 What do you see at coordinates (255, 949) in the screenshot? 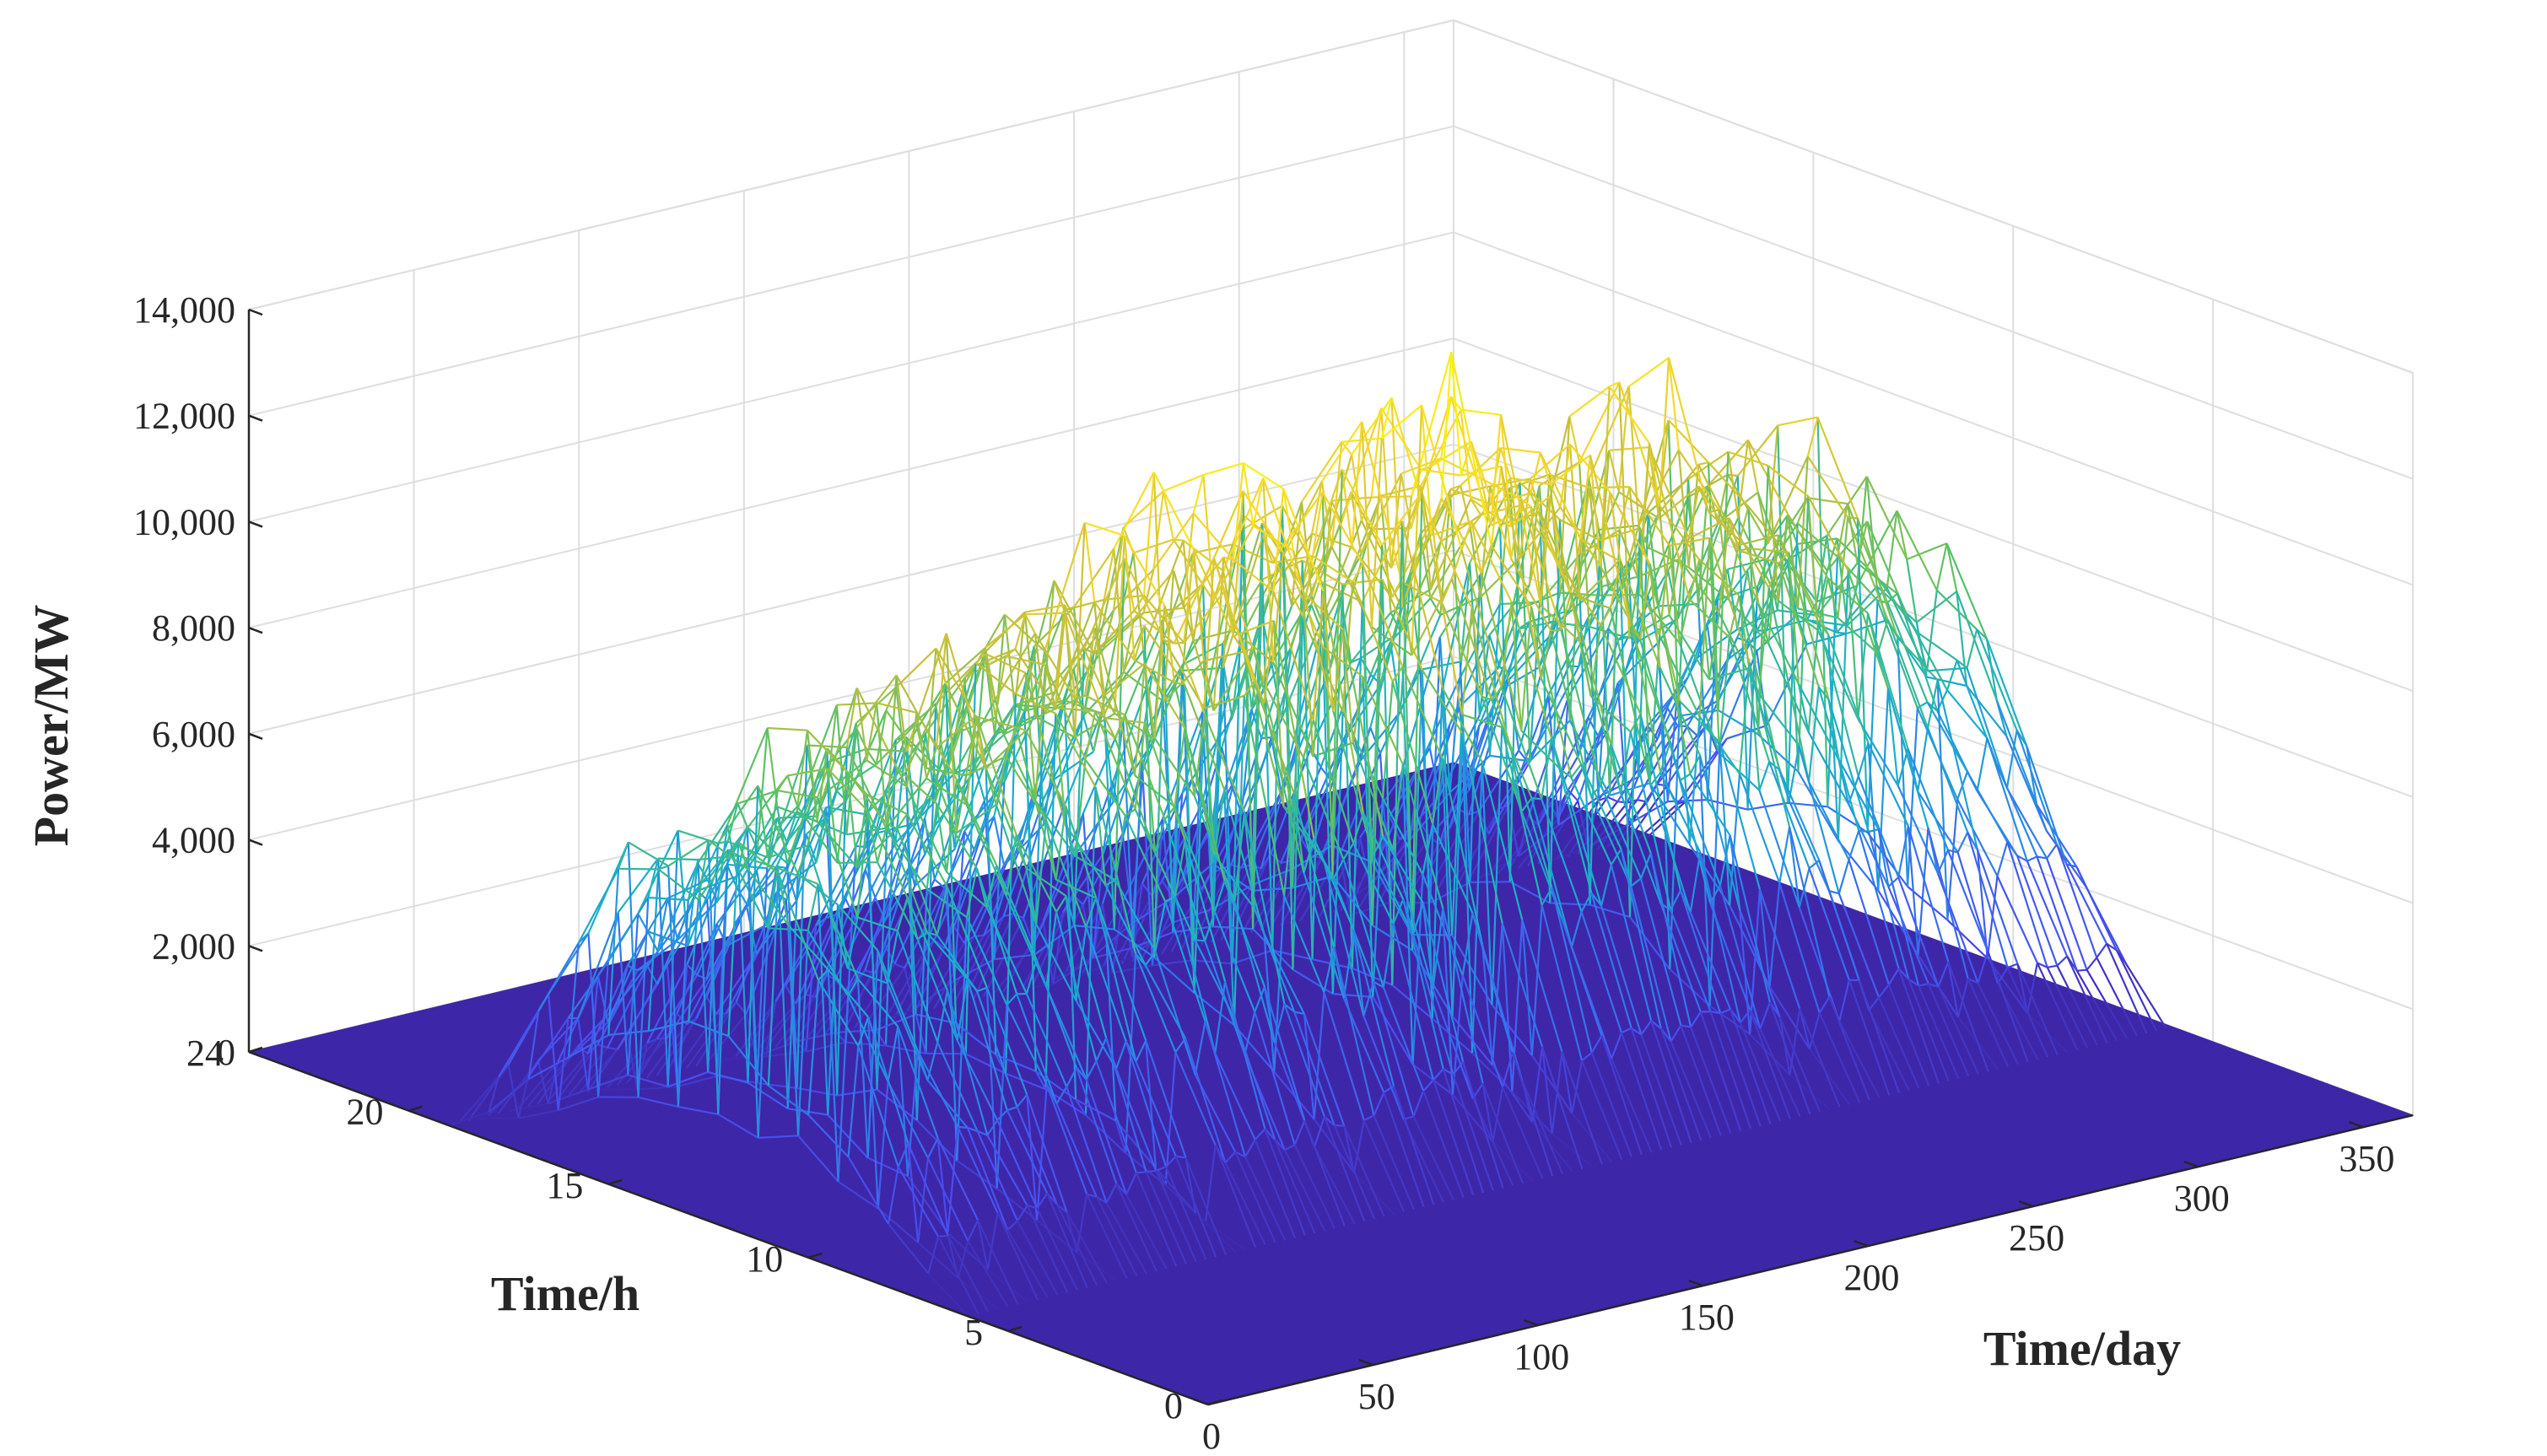
I see `z-tick-mark` at bounding box center [255, 949].